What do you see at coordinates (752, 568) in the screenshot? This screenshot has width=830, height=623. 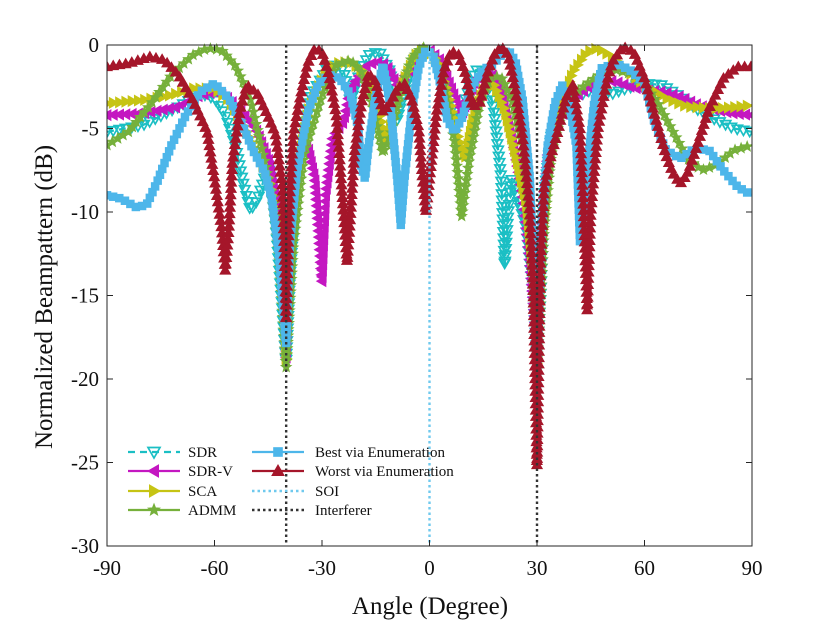 I see `x-tick-label: 90` at bounding box center [752, 568].